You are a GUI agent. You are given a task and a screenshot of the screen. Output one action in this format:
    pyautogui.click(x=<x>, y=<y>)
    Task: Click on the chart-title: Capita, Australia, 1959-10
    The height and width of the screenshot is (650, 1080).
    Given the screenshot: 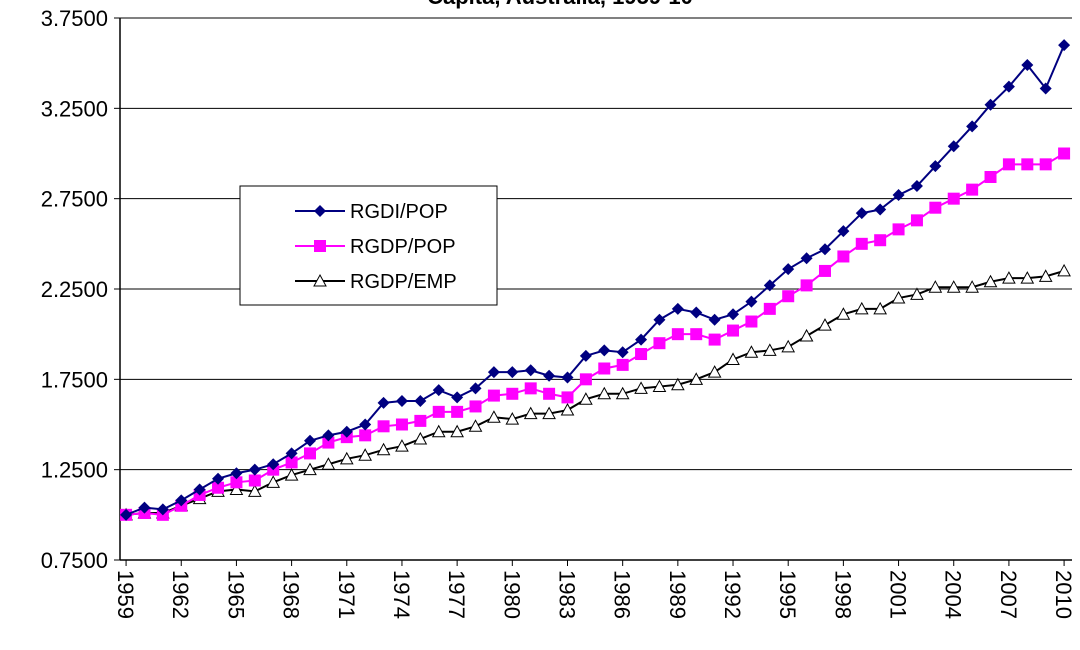 What is the action you would take?
    pyautogui.click(x=560, y=4)
    